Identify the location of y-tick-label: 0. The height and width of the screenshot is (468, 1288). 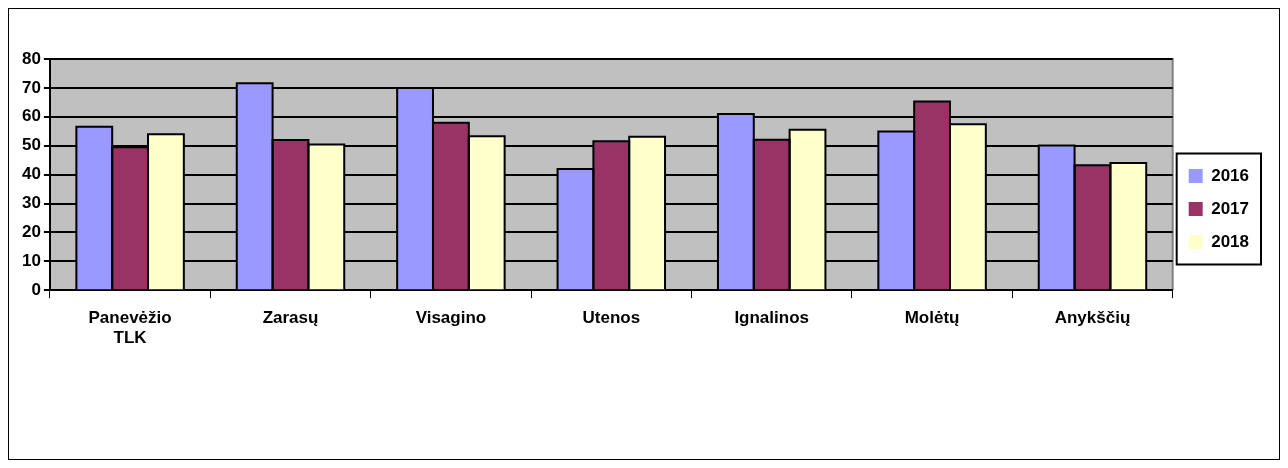
(36, 289).